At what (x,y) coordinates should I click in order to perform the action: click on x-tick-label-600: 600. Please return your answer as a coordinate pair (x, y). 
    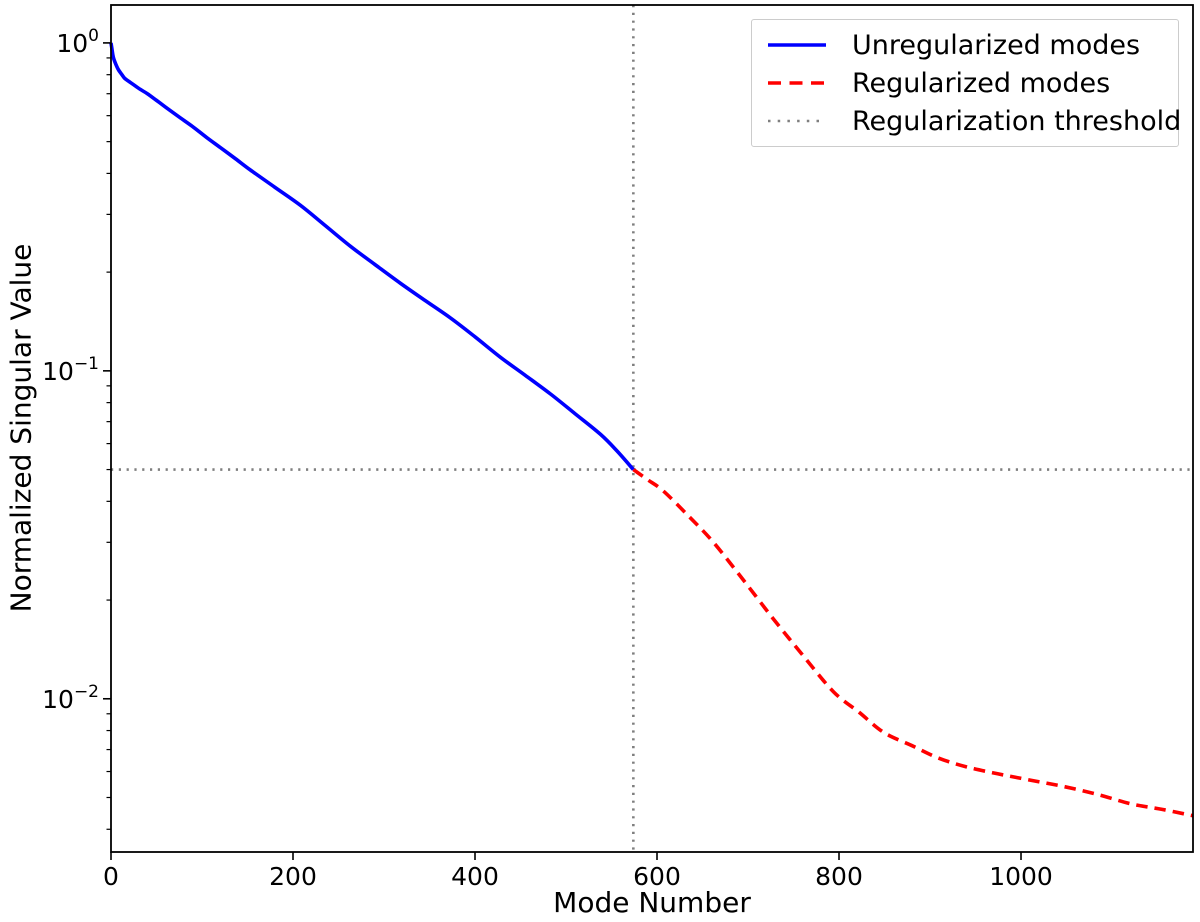
    Looking at the image, I should click on (657, 876).